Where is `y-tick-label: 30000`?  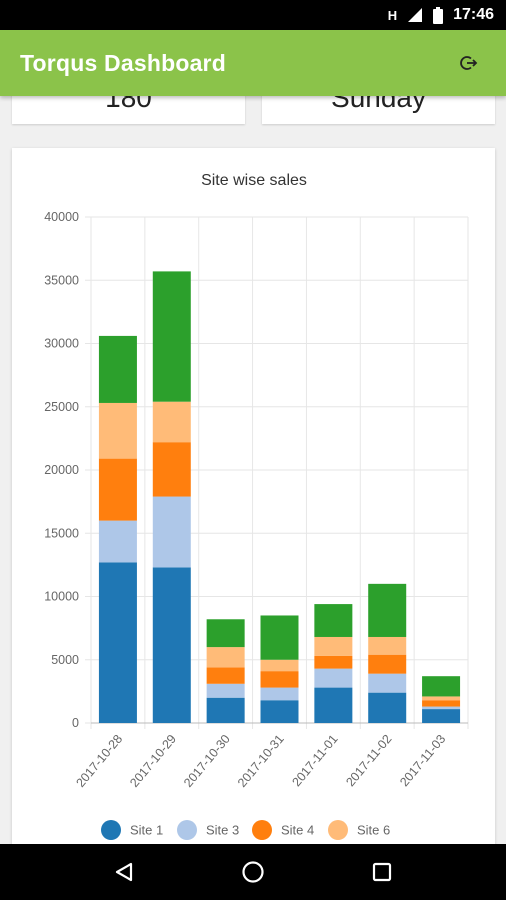 y-tick-label: 30000 is located at coordinates (61, 344).